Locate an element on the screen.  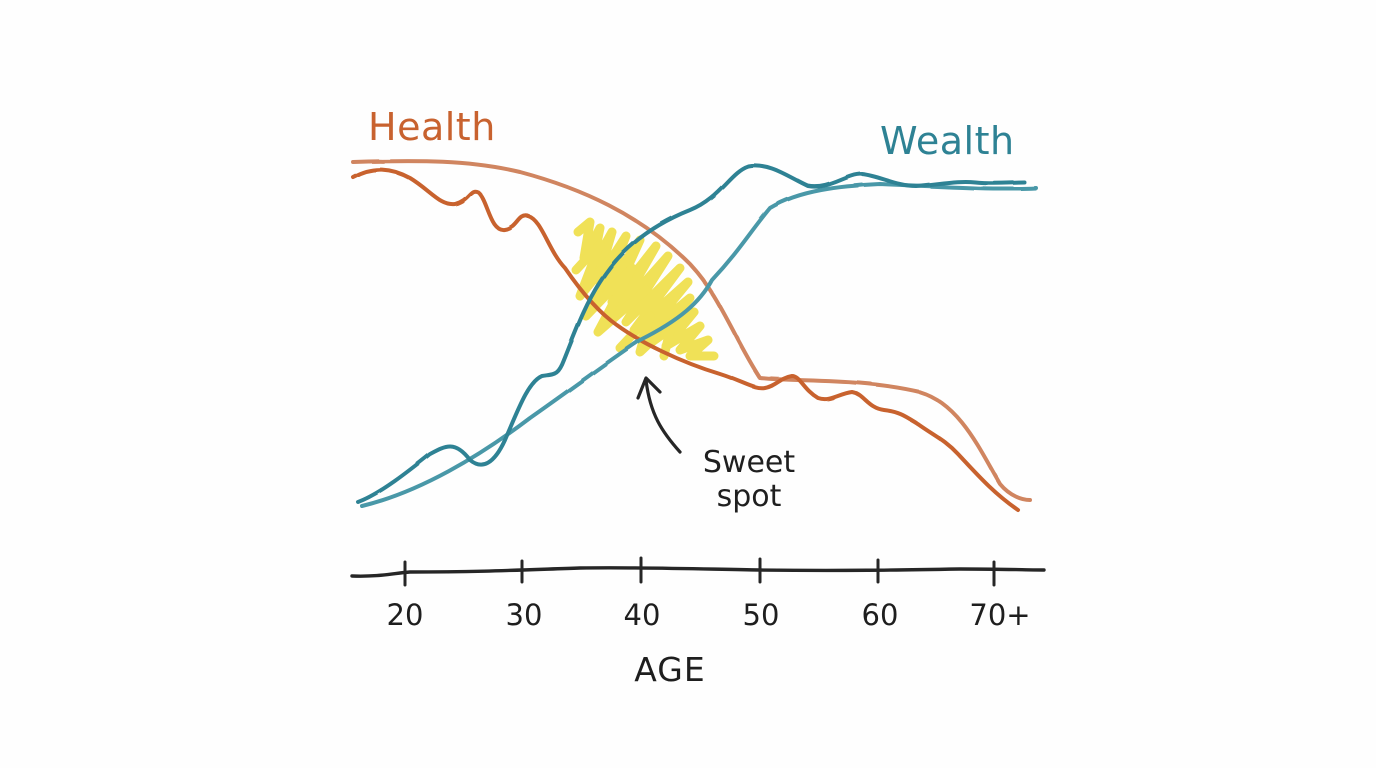
health-series-label: Health is located at coordinates (432, 127).